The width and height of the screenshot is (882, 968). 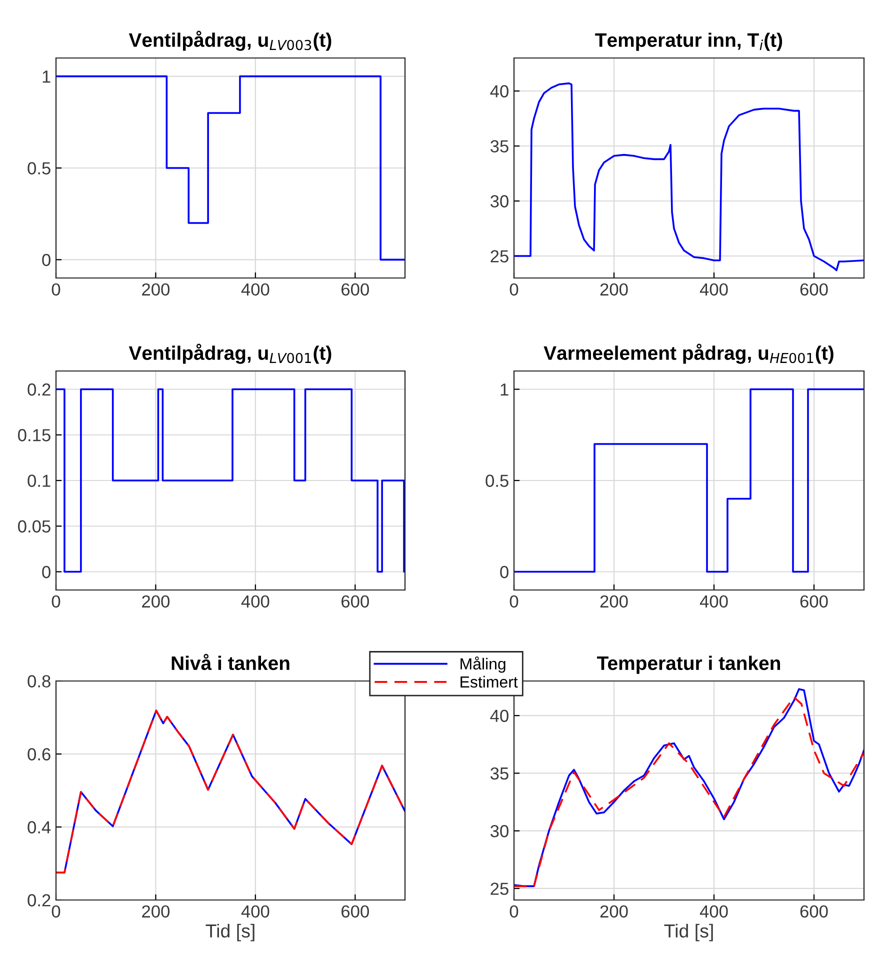 What do you see at coordinates (39, 827) in the screenshot?
I see `y-tick-label: 0.4` at bounding box center [39, 827].